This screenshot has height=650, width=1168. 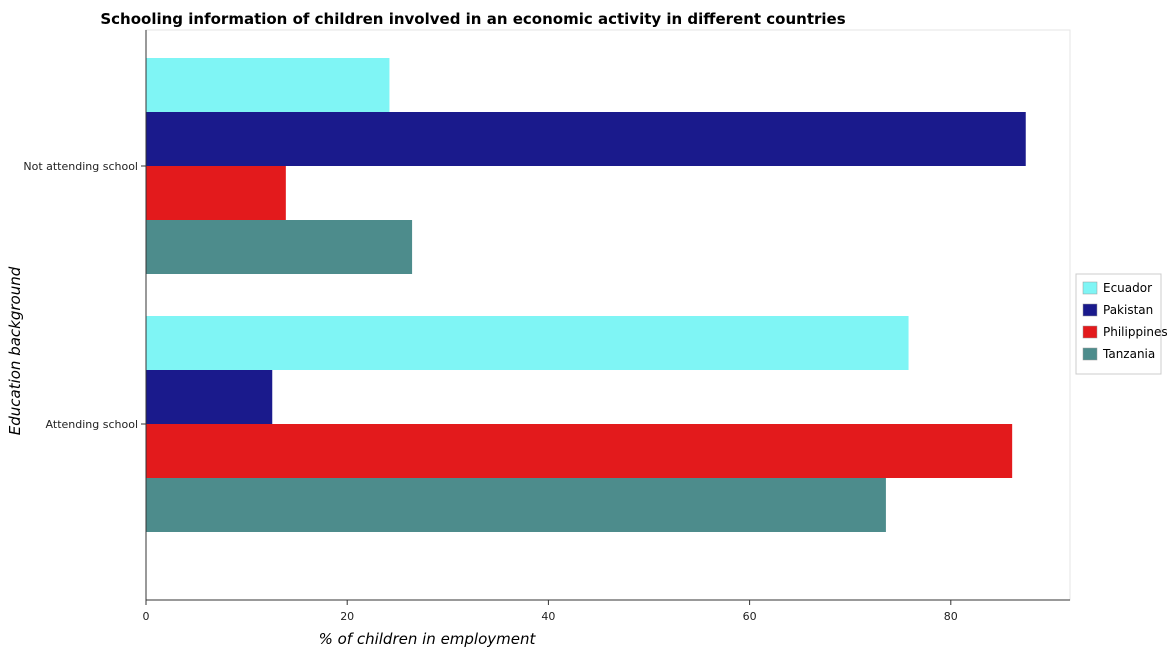 I want to click on bar-philippines-attending, so click(x=579, y=451).